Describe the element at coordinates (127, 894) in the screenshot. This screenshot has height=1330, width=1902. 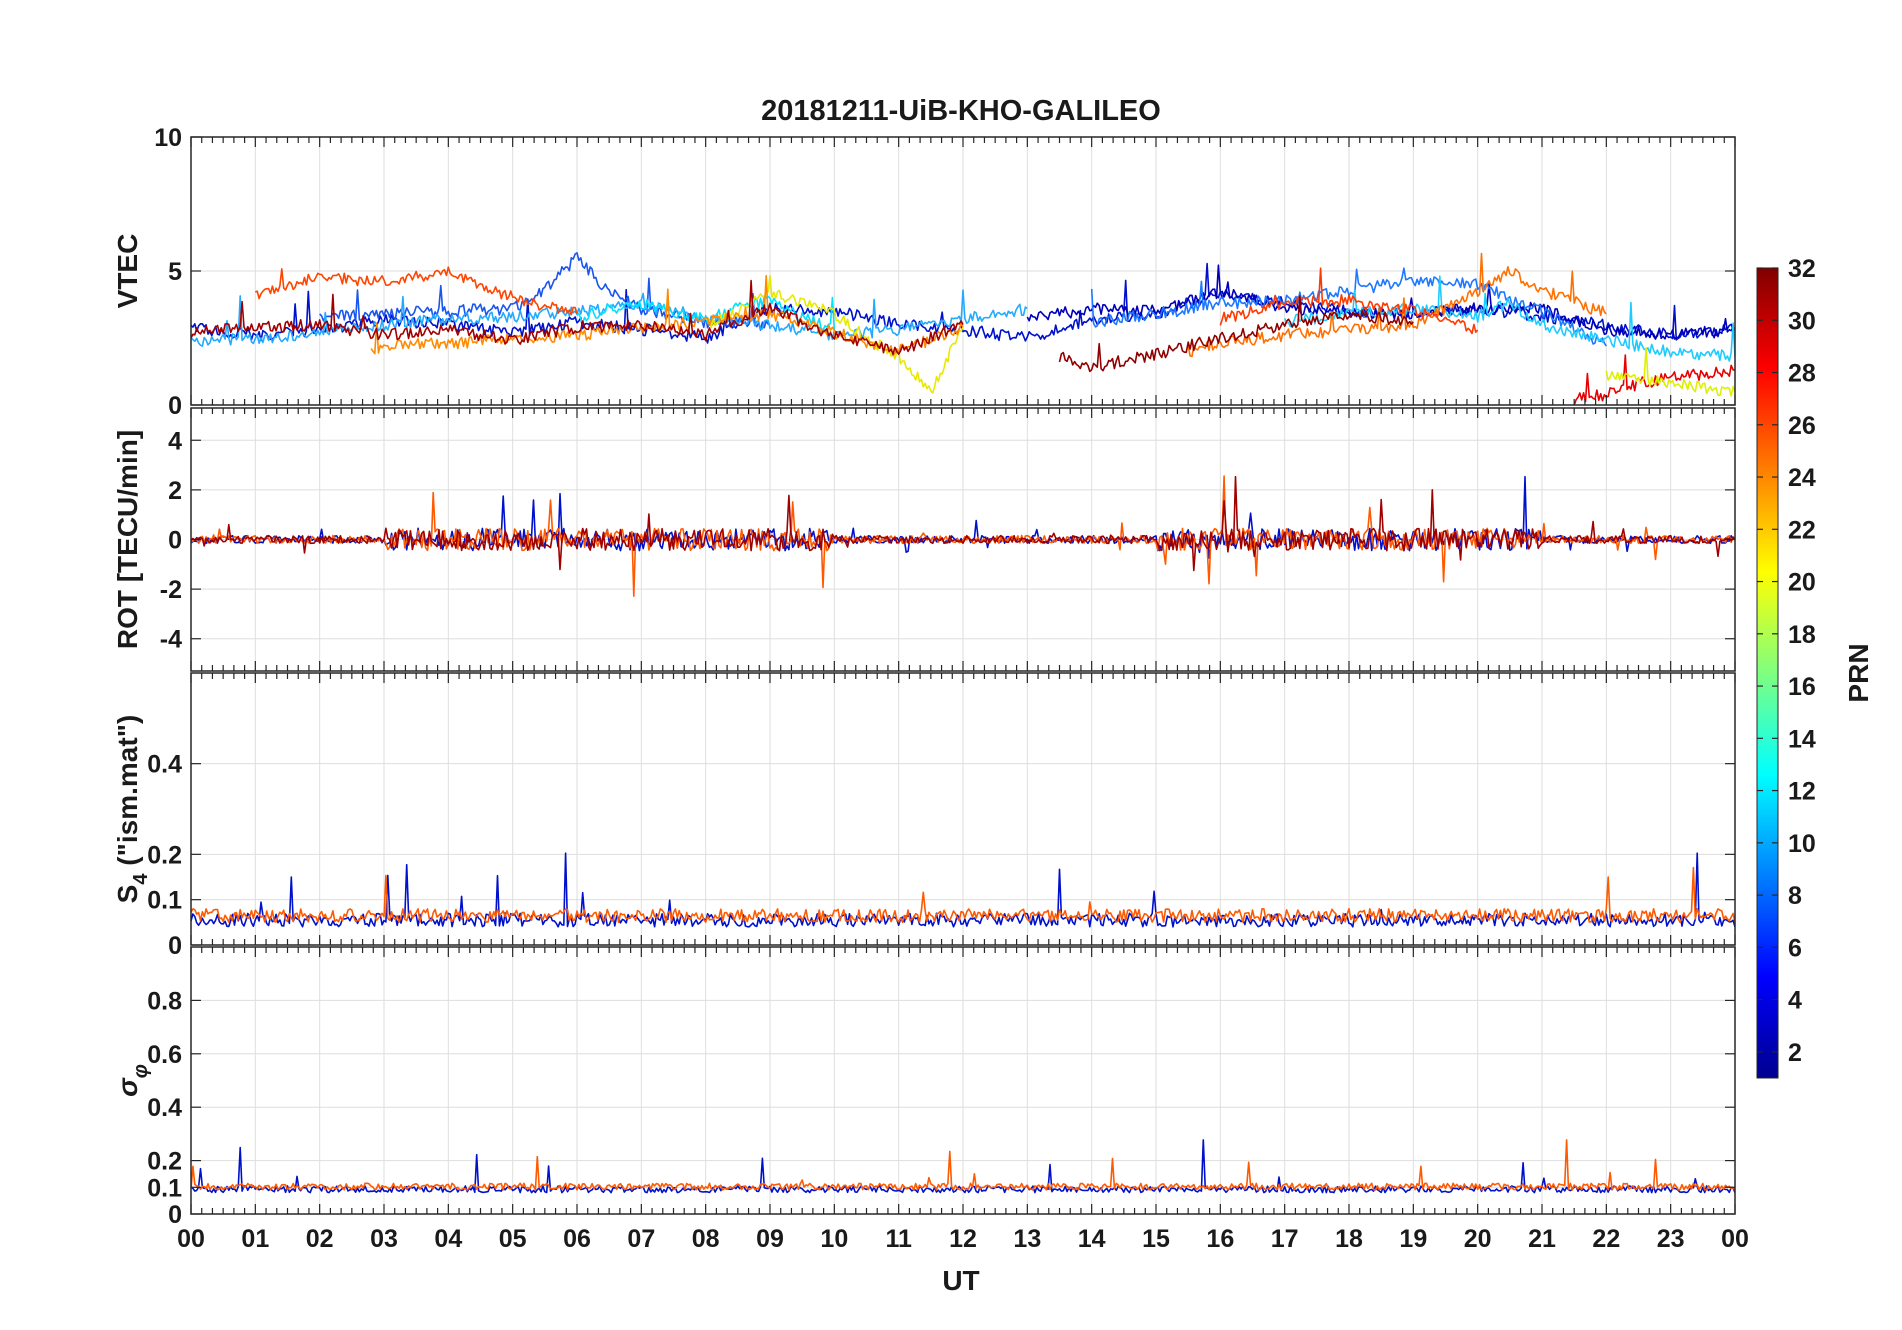
I see `y-axis-title-main: S` at that location.